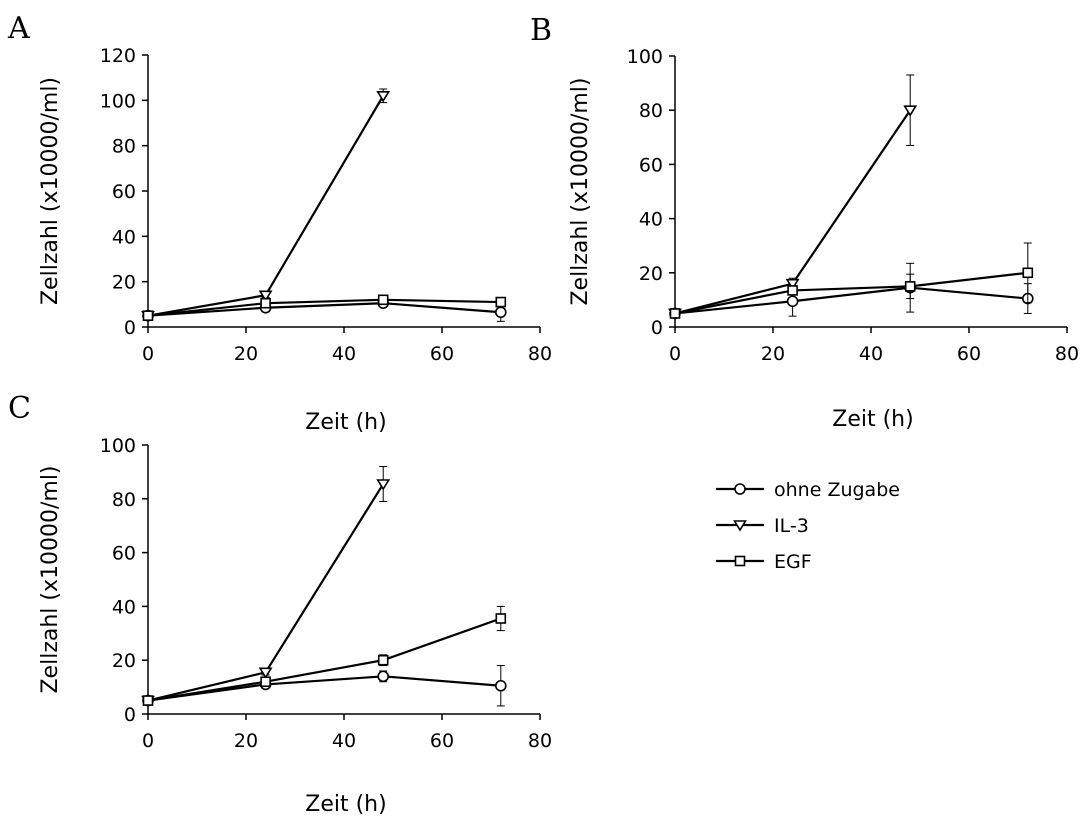 The image size is (1081, 820). I want to click on legend-label: IL-3, so click(791, 526).